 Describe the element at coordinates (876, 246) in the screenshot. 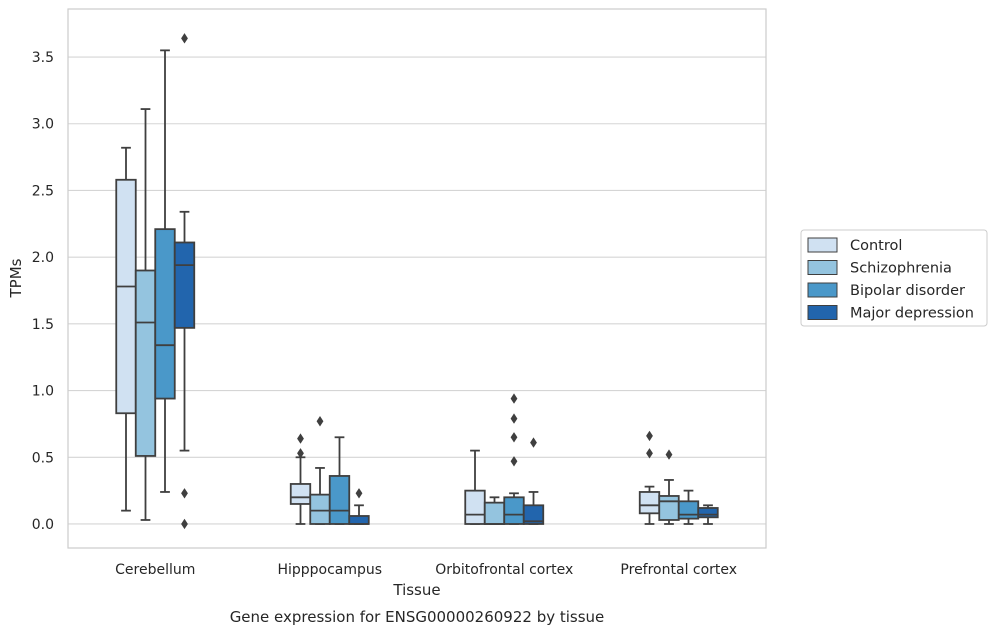

I see `legend-label: Control` at that location.